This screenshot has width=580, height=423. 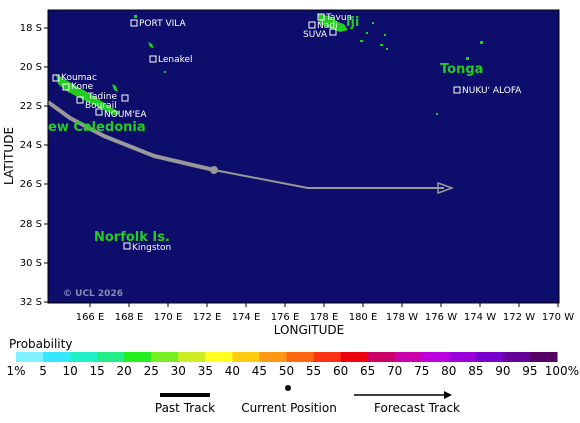 What do you see at coordinates (79, 78) in the screenshot?
I see `city-label-koumac: Koumac` at bounding box center [79, 78].